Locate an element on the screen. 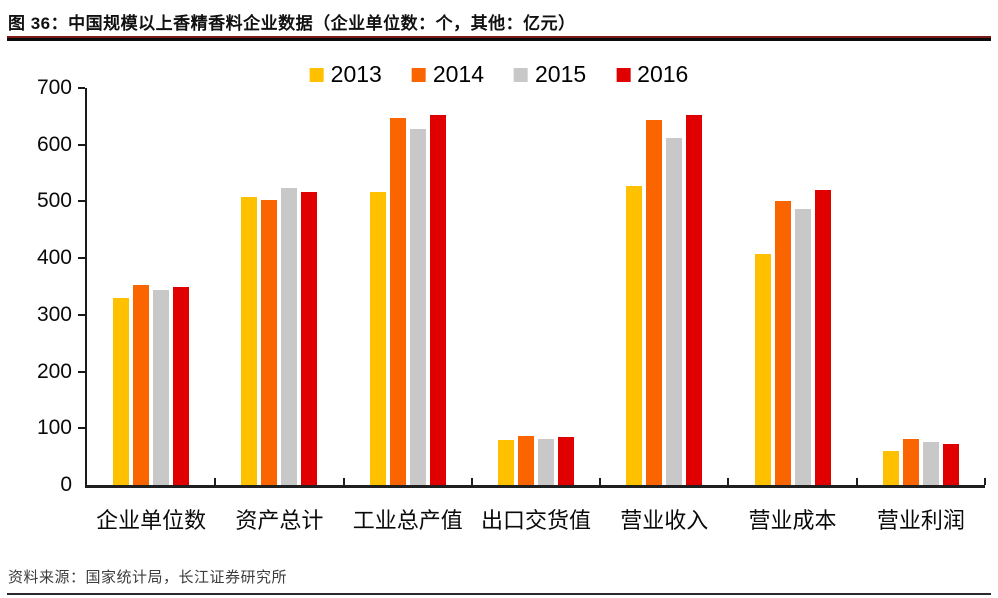 Image resolution: width=998 pixels, height=598 pixels. y-axis-label: 200 is located at coordinates (54, 371).